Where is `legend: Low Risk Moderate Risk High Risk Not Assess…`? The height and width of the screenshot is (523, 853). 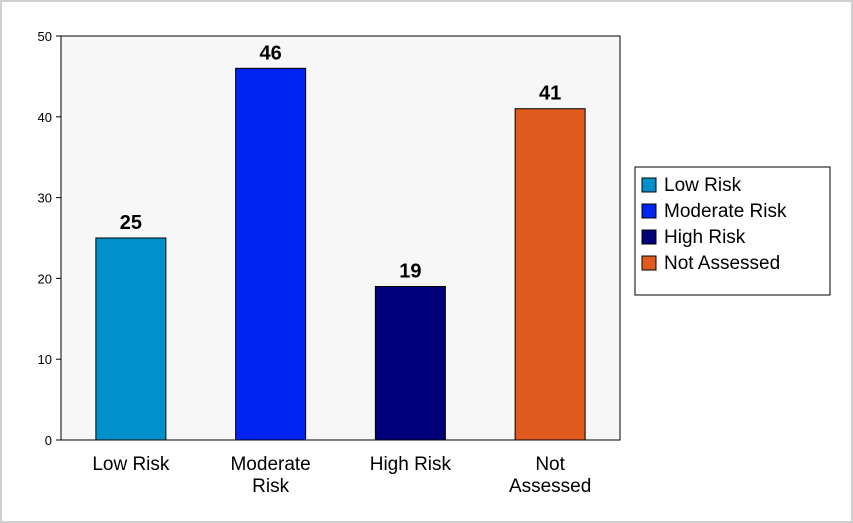
legend: Low Risk Moderate Risk High Risk Not Assess… is located at coordinates (732, 231).